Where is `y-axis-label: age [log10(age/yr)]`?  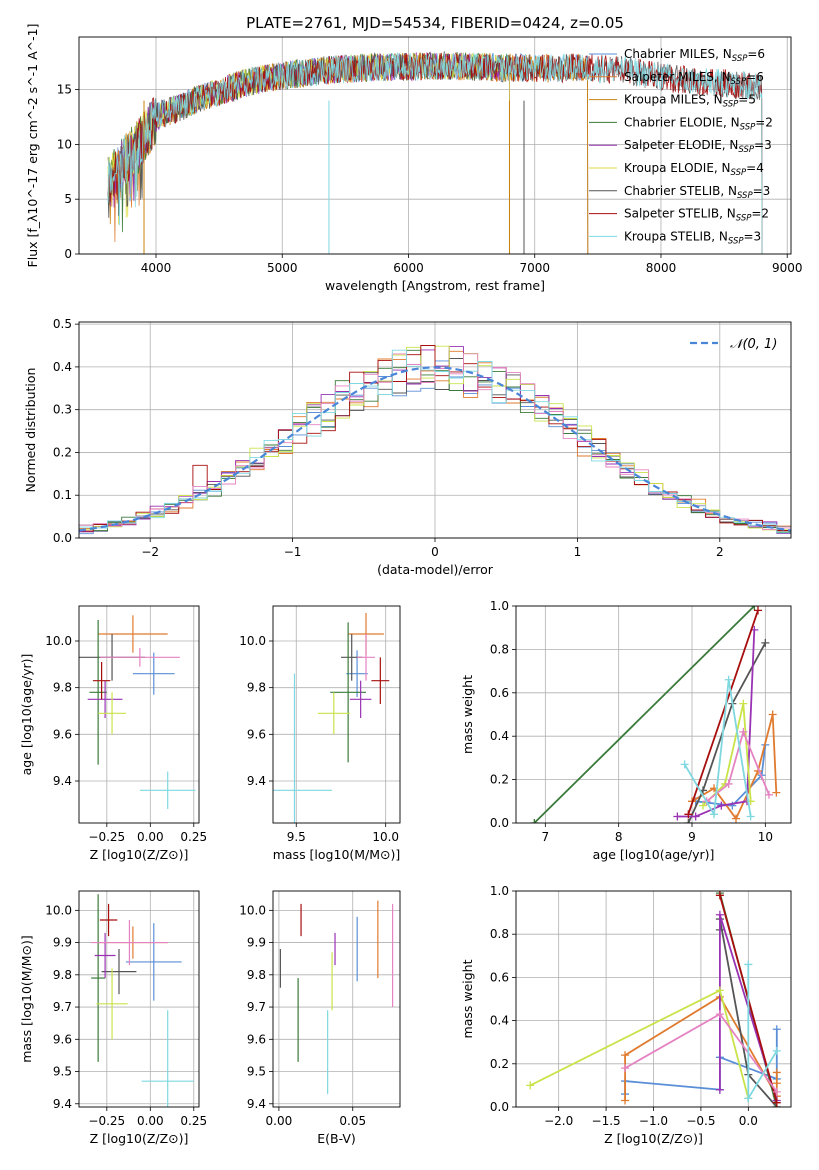 y-axis-label: age [log10(age/yr)] is located at coordinates (26, 715).